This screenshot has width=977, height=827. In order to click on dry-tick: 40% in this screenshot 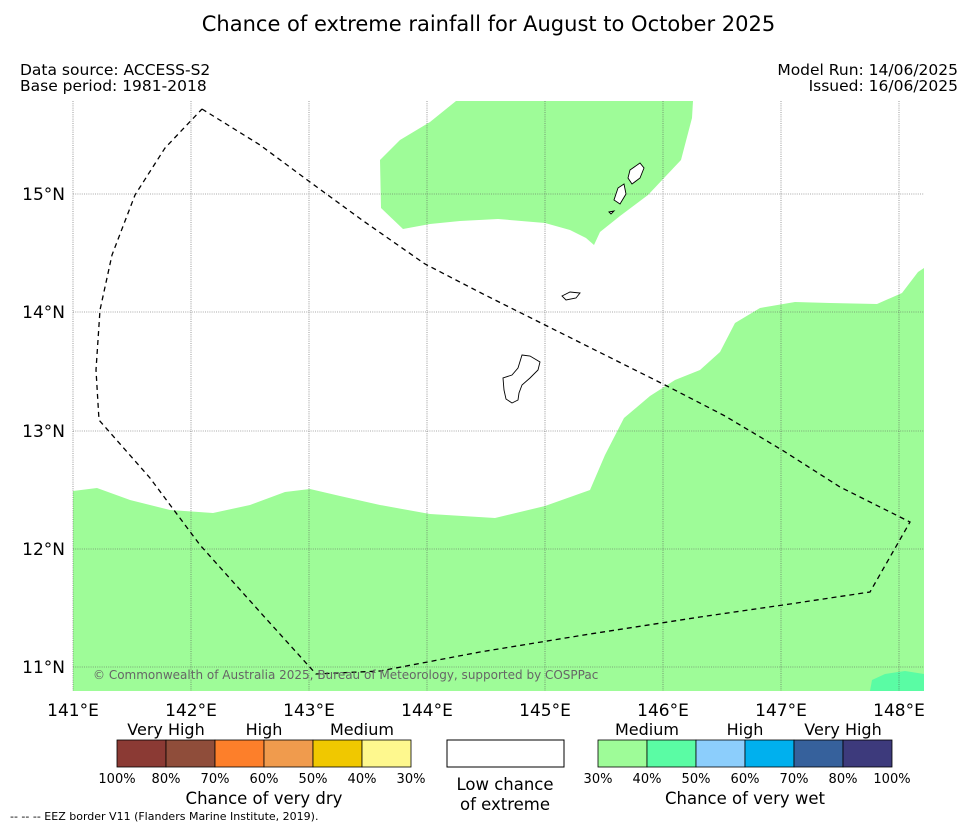, I will do `click(362, 779)`.